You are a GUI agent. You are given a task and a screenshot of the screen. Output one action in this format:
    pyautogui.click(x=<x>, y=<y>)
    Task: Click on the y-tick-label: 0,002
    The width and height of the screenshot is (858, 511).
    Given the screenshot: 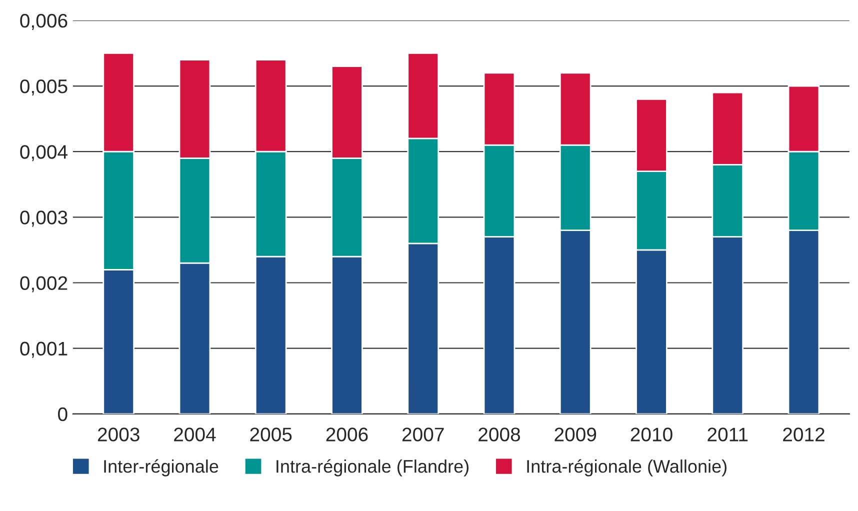 What is the action you would take?
    pyautogui.click(x=44, y=284)
    